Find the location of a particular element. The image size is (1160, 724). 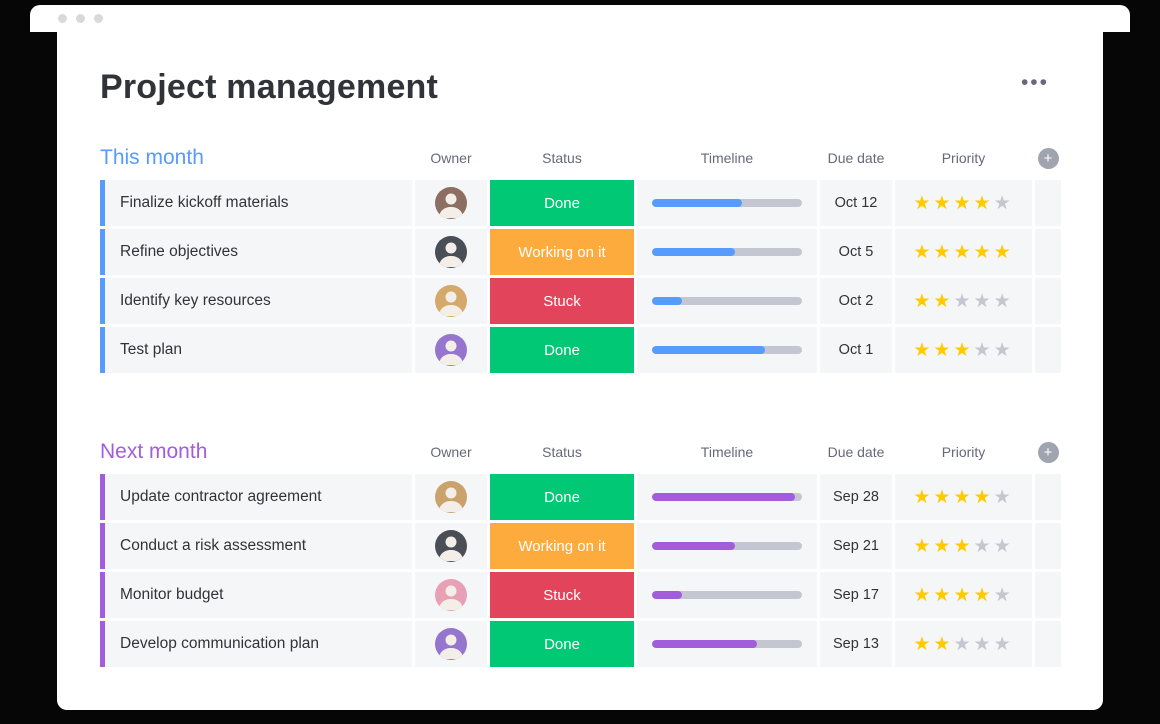

task-name-cell: Identify key resources is located at coordinates (256, 301).